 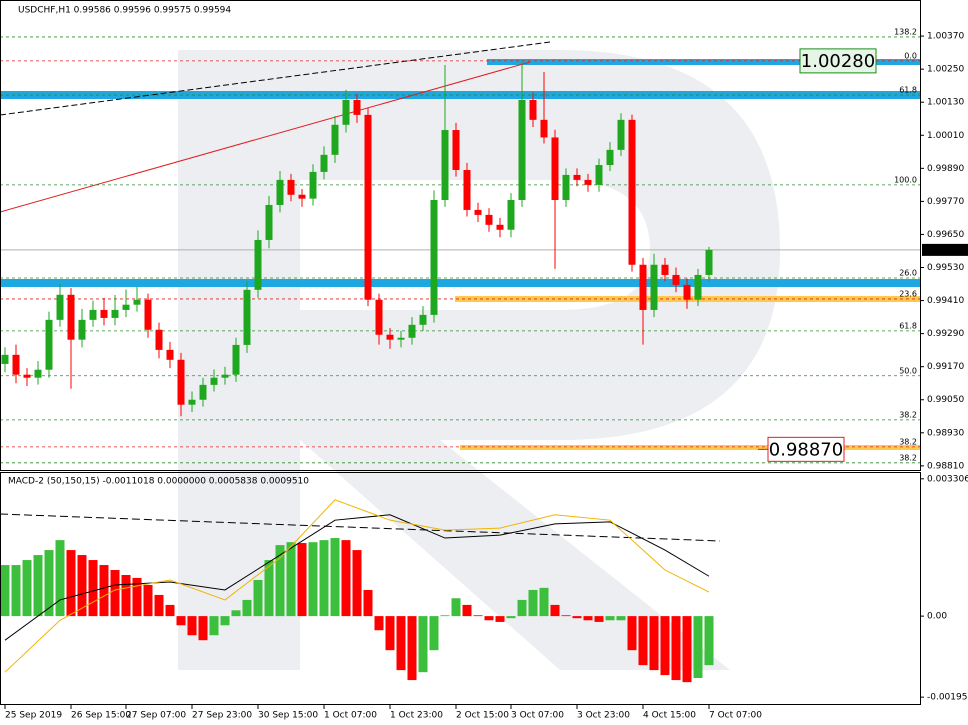 What do you see at coordinates (943, 250) in the screenshot?
I see `current-price-label: 0.99594` at bounding box center [943, 250].